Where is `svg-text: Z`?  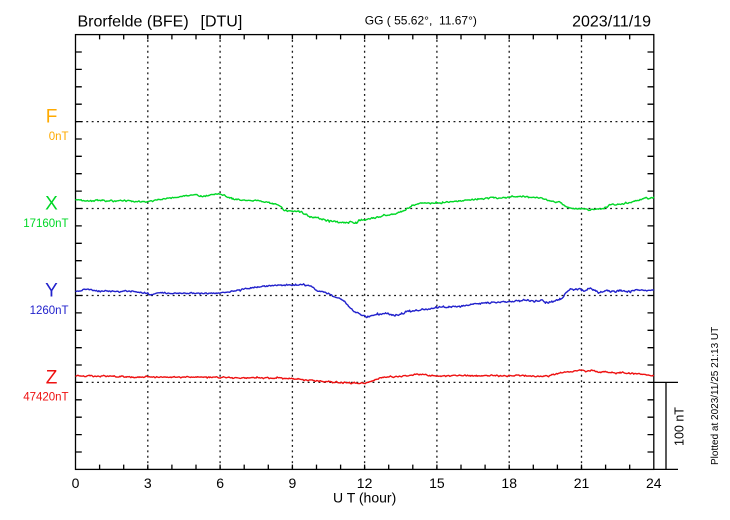
svg-text: Z is located at coordinates (52, 377).